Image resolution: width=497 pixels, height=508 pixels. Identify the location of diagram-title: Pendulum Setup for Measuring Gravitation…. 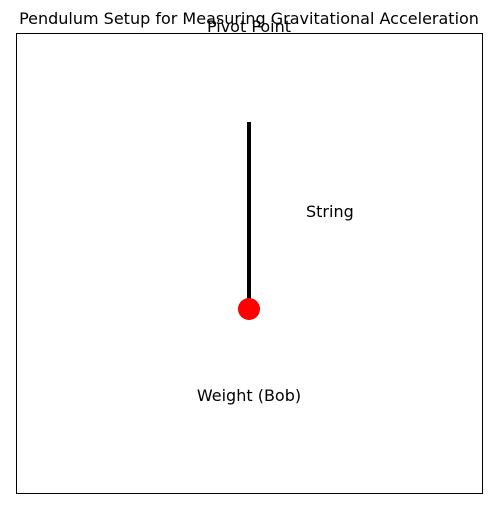
(249, 18).